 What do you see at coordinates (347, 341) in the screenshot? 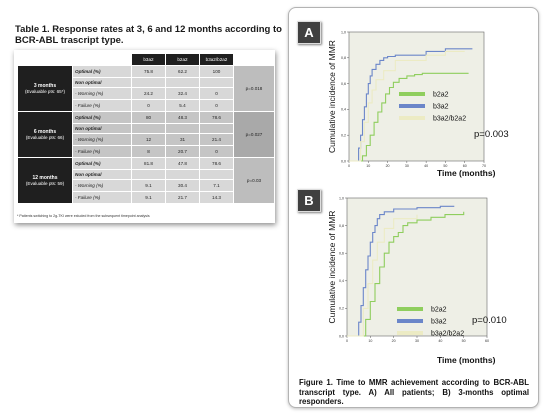
I see `x-tick-label: 0` at bounding box center [347, 341].